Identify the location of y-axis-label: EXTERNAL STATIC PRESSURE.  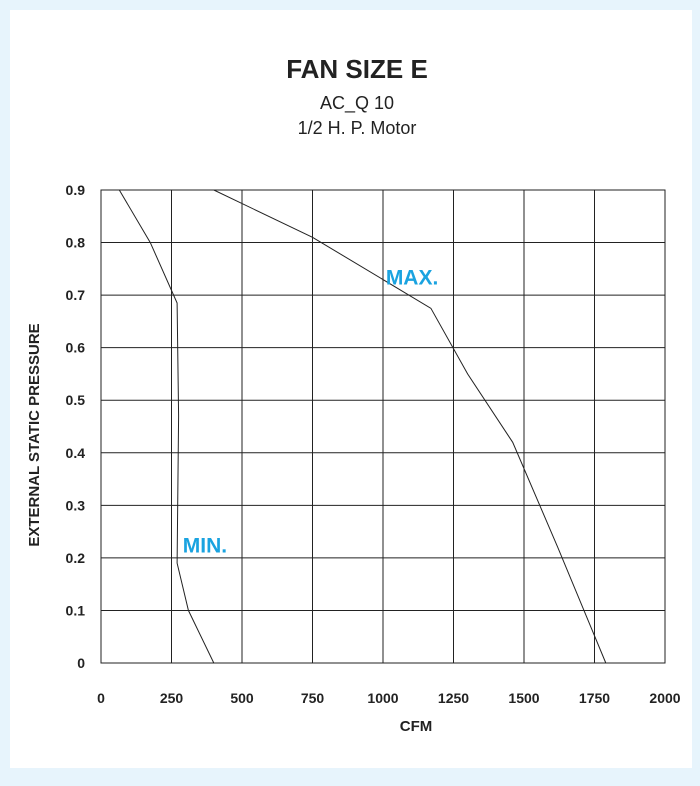
(34, 434).